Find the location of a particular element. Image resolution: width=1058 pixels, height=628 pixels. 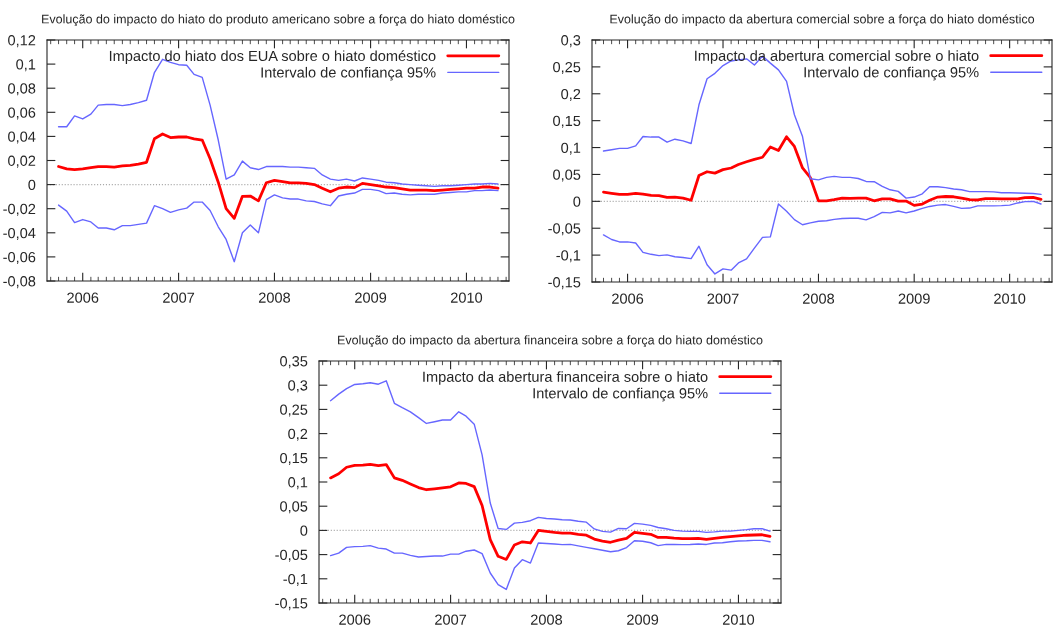

legend-label: Impacto da abertura financeira sobre o hiato is located at coordinates (565, 378).